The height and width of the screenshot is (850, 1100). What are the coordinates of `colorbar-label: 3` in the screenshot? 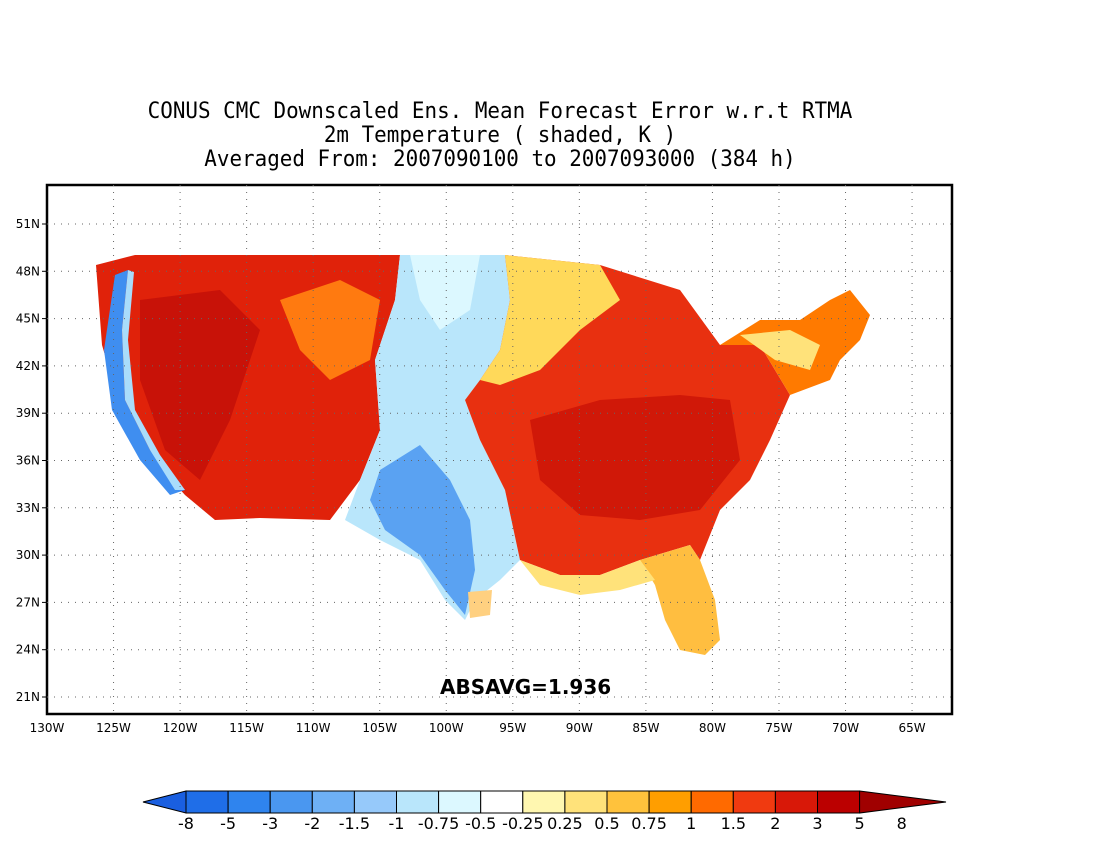 It's located at (817, 823).